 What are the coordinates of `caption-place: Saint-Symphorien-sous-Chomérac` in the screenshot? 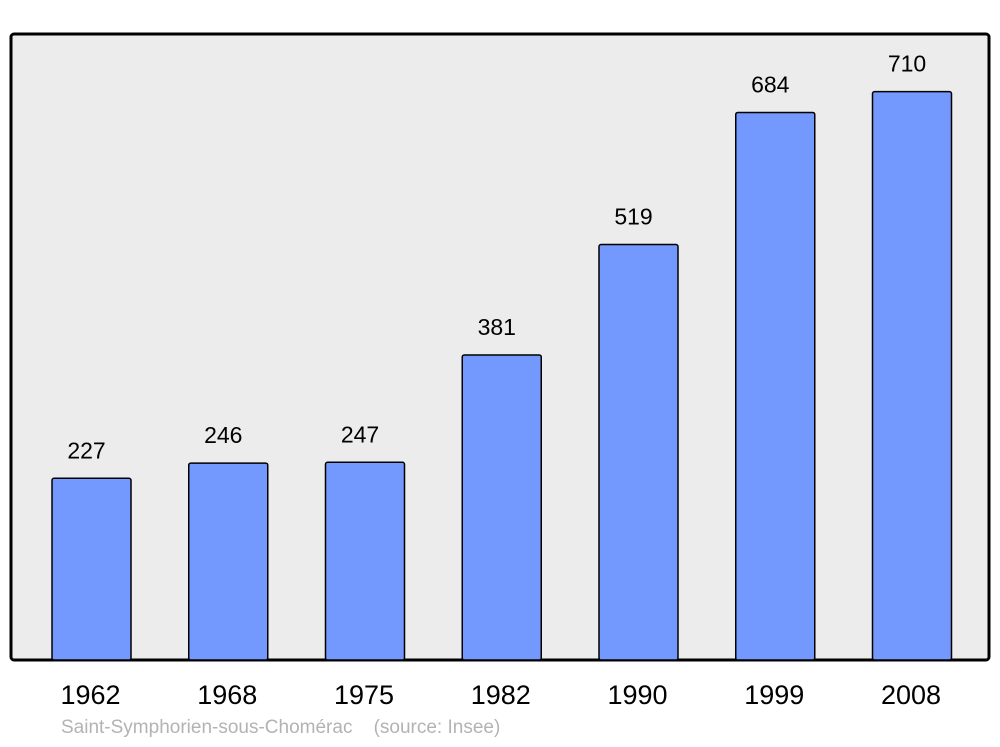 It's located at (207, 727).